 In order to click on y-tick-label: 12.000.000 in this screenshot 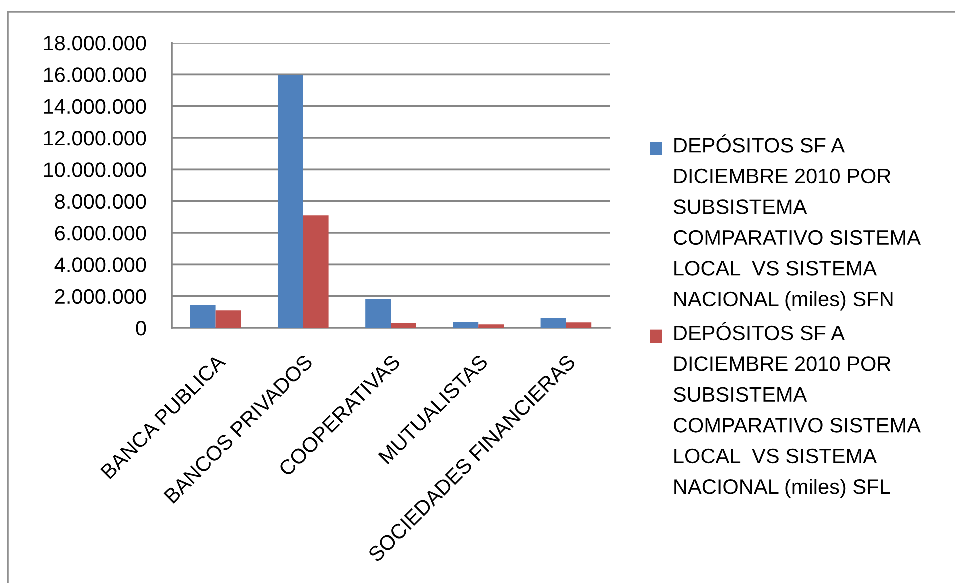, I will do `click(95, 138)`.